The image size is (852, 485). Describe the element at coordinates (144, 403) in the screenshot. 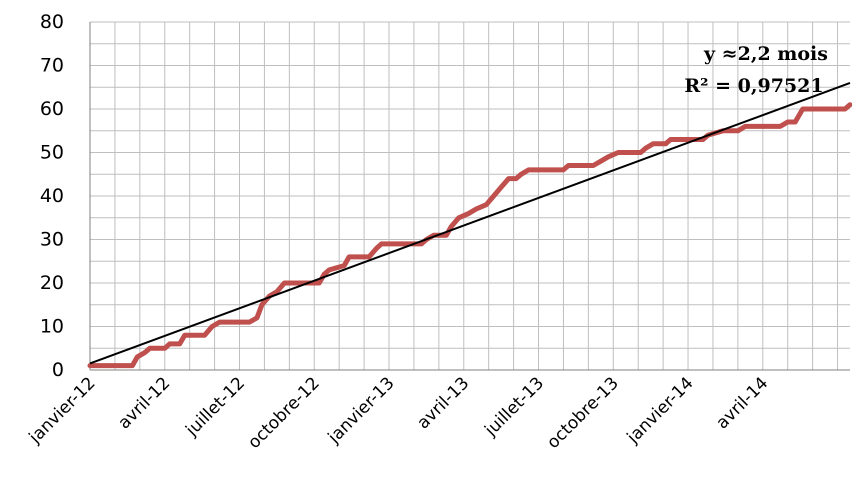

I see `x-tick-label: avril-12` at that location.